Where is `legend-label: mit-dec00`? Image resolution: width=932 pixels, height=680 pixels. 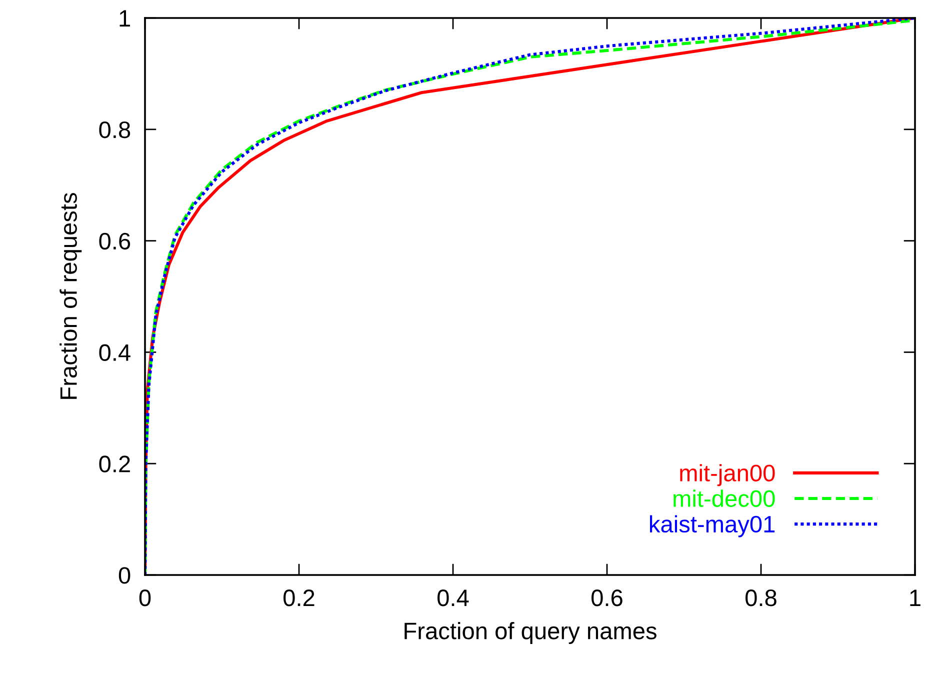
legend-label: mit-dec00 is located at coordinates (724, 499).